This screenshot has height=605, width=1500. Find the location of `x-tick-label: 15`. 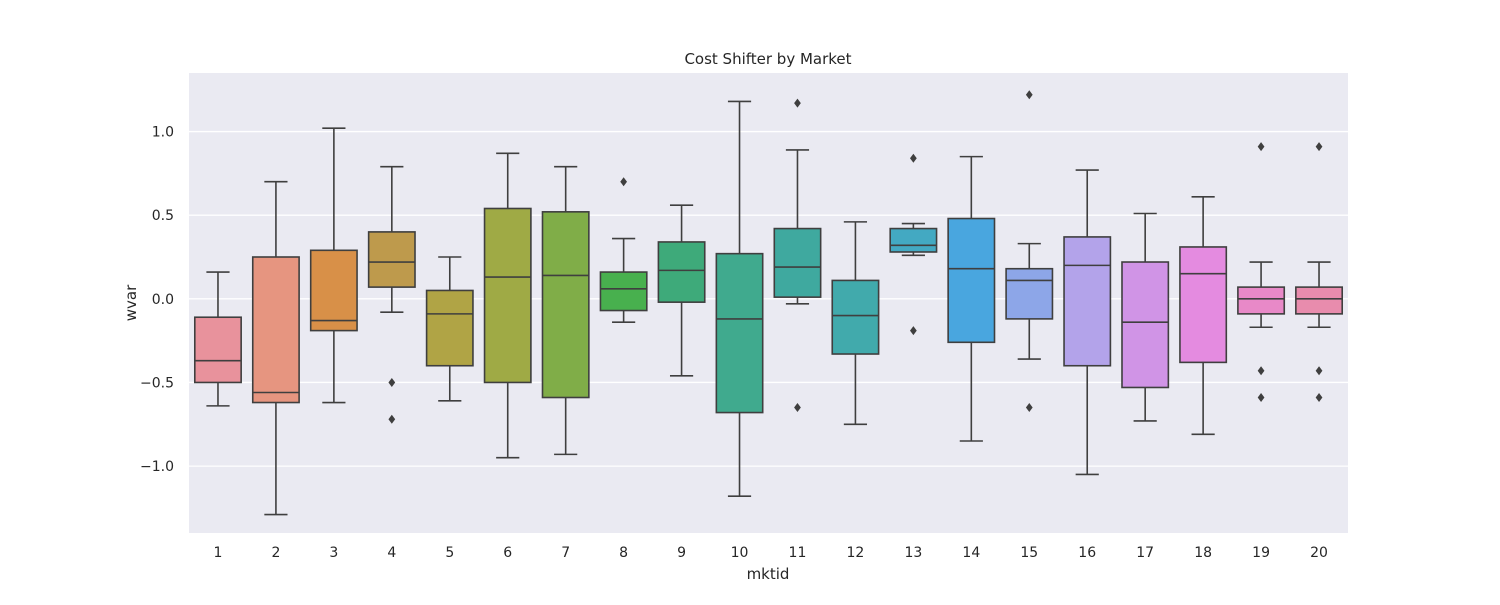

x-tick-label: 15 is located at coordinates (1029, 553).